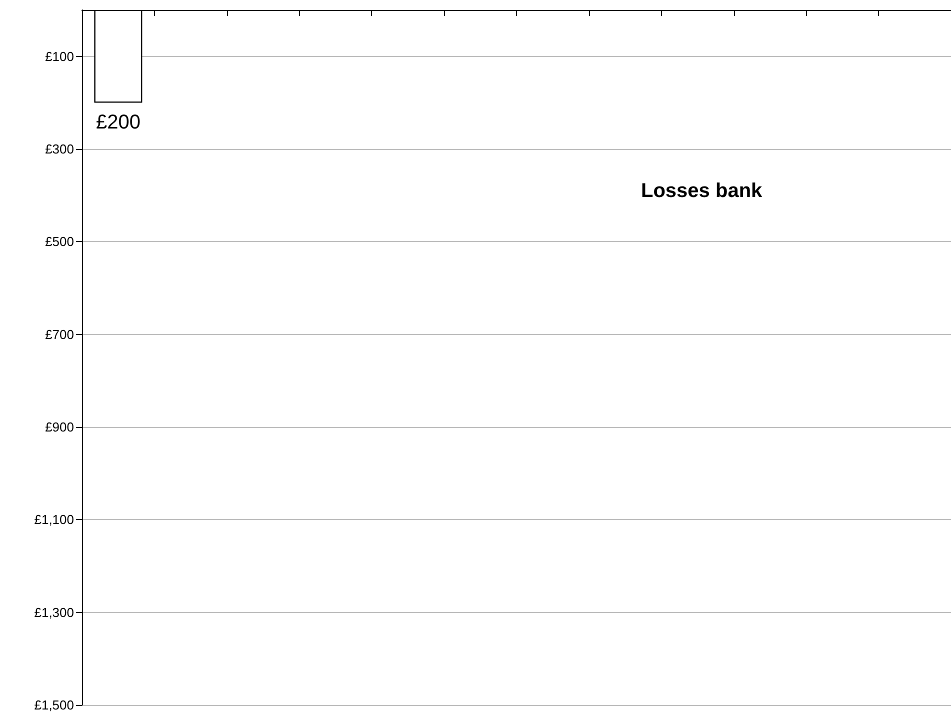  I want to click on data-label: £200, so click(118, 123).